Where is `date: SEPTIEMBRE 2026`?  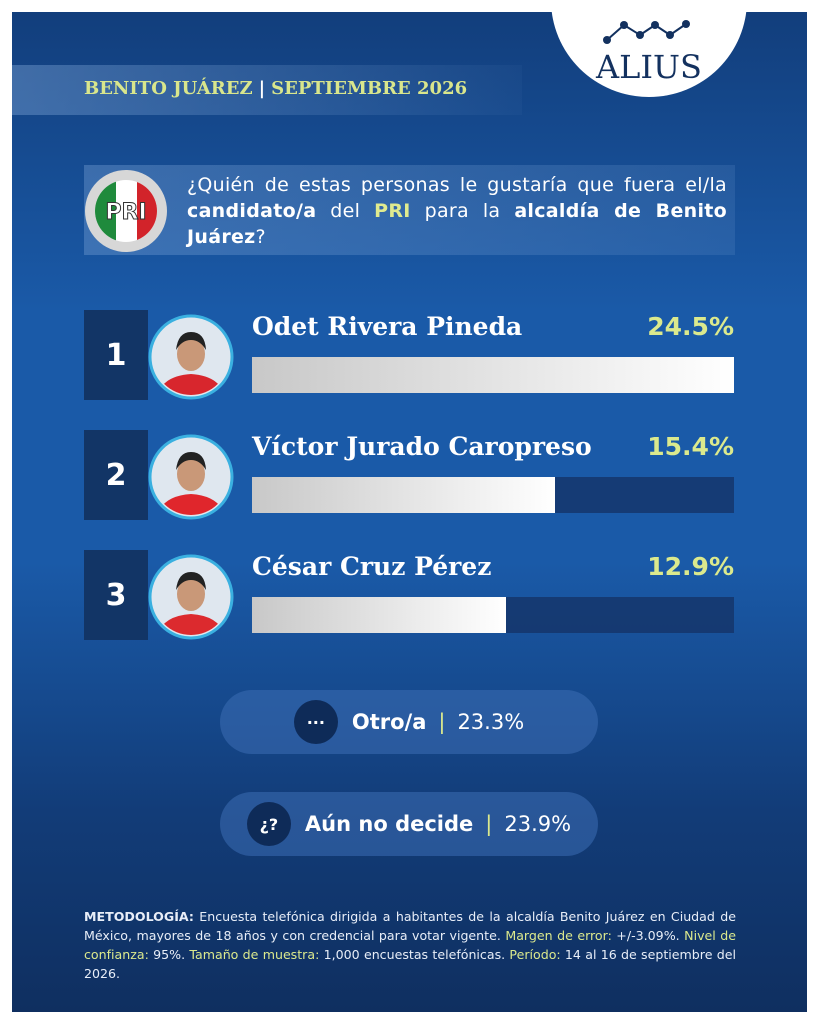 date: SEPTIEMBRE 2026 is located at coordinates (369, 88).